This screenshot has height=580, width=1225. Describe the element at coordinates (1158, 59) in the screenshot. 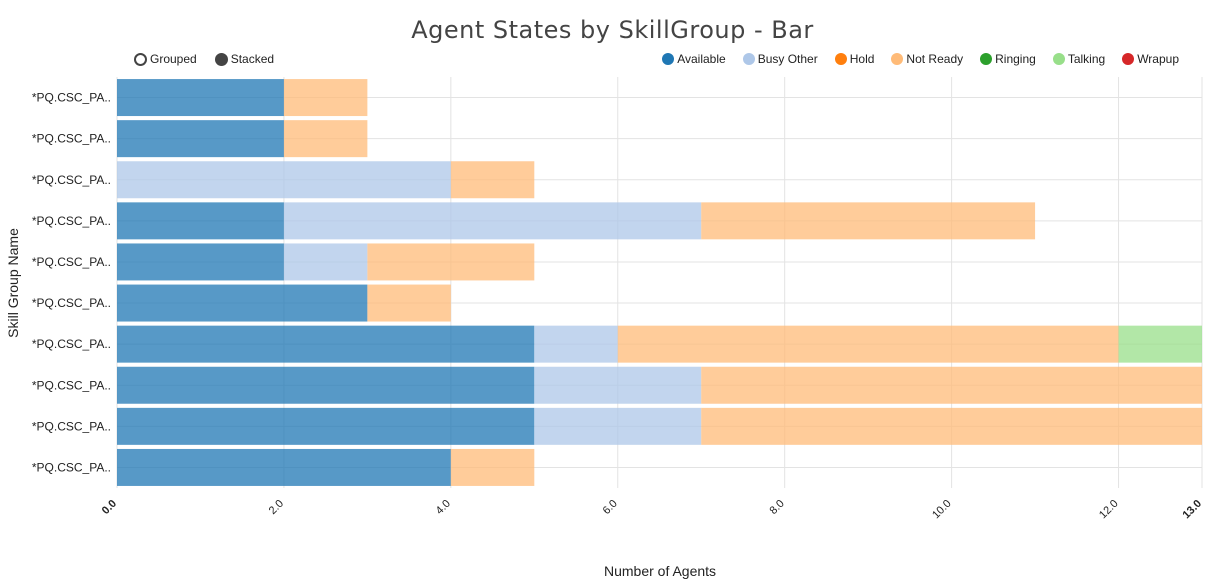

I see `legend-label: Wrapup` at that location.